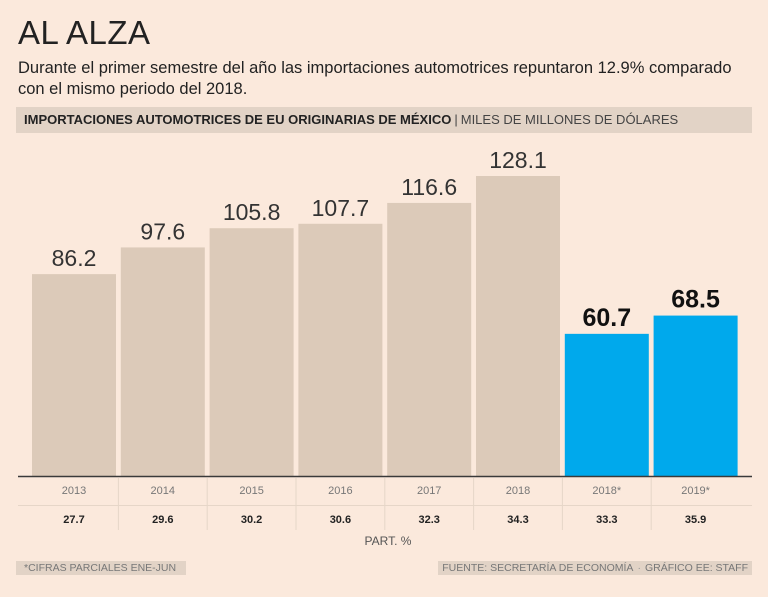  I want to click on footnote: *CIFRAS PARCIALES ENE-JUN, so click(101, 568).